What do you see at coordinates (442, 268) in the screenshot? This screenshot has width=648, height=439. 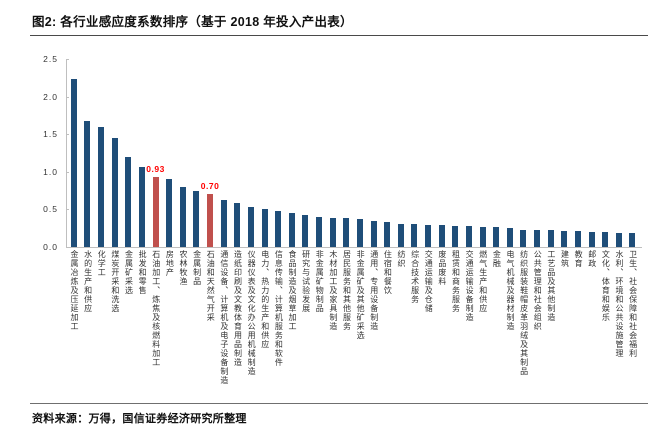 I see `category-label: 废品废料` at bounding box center [442, 268].